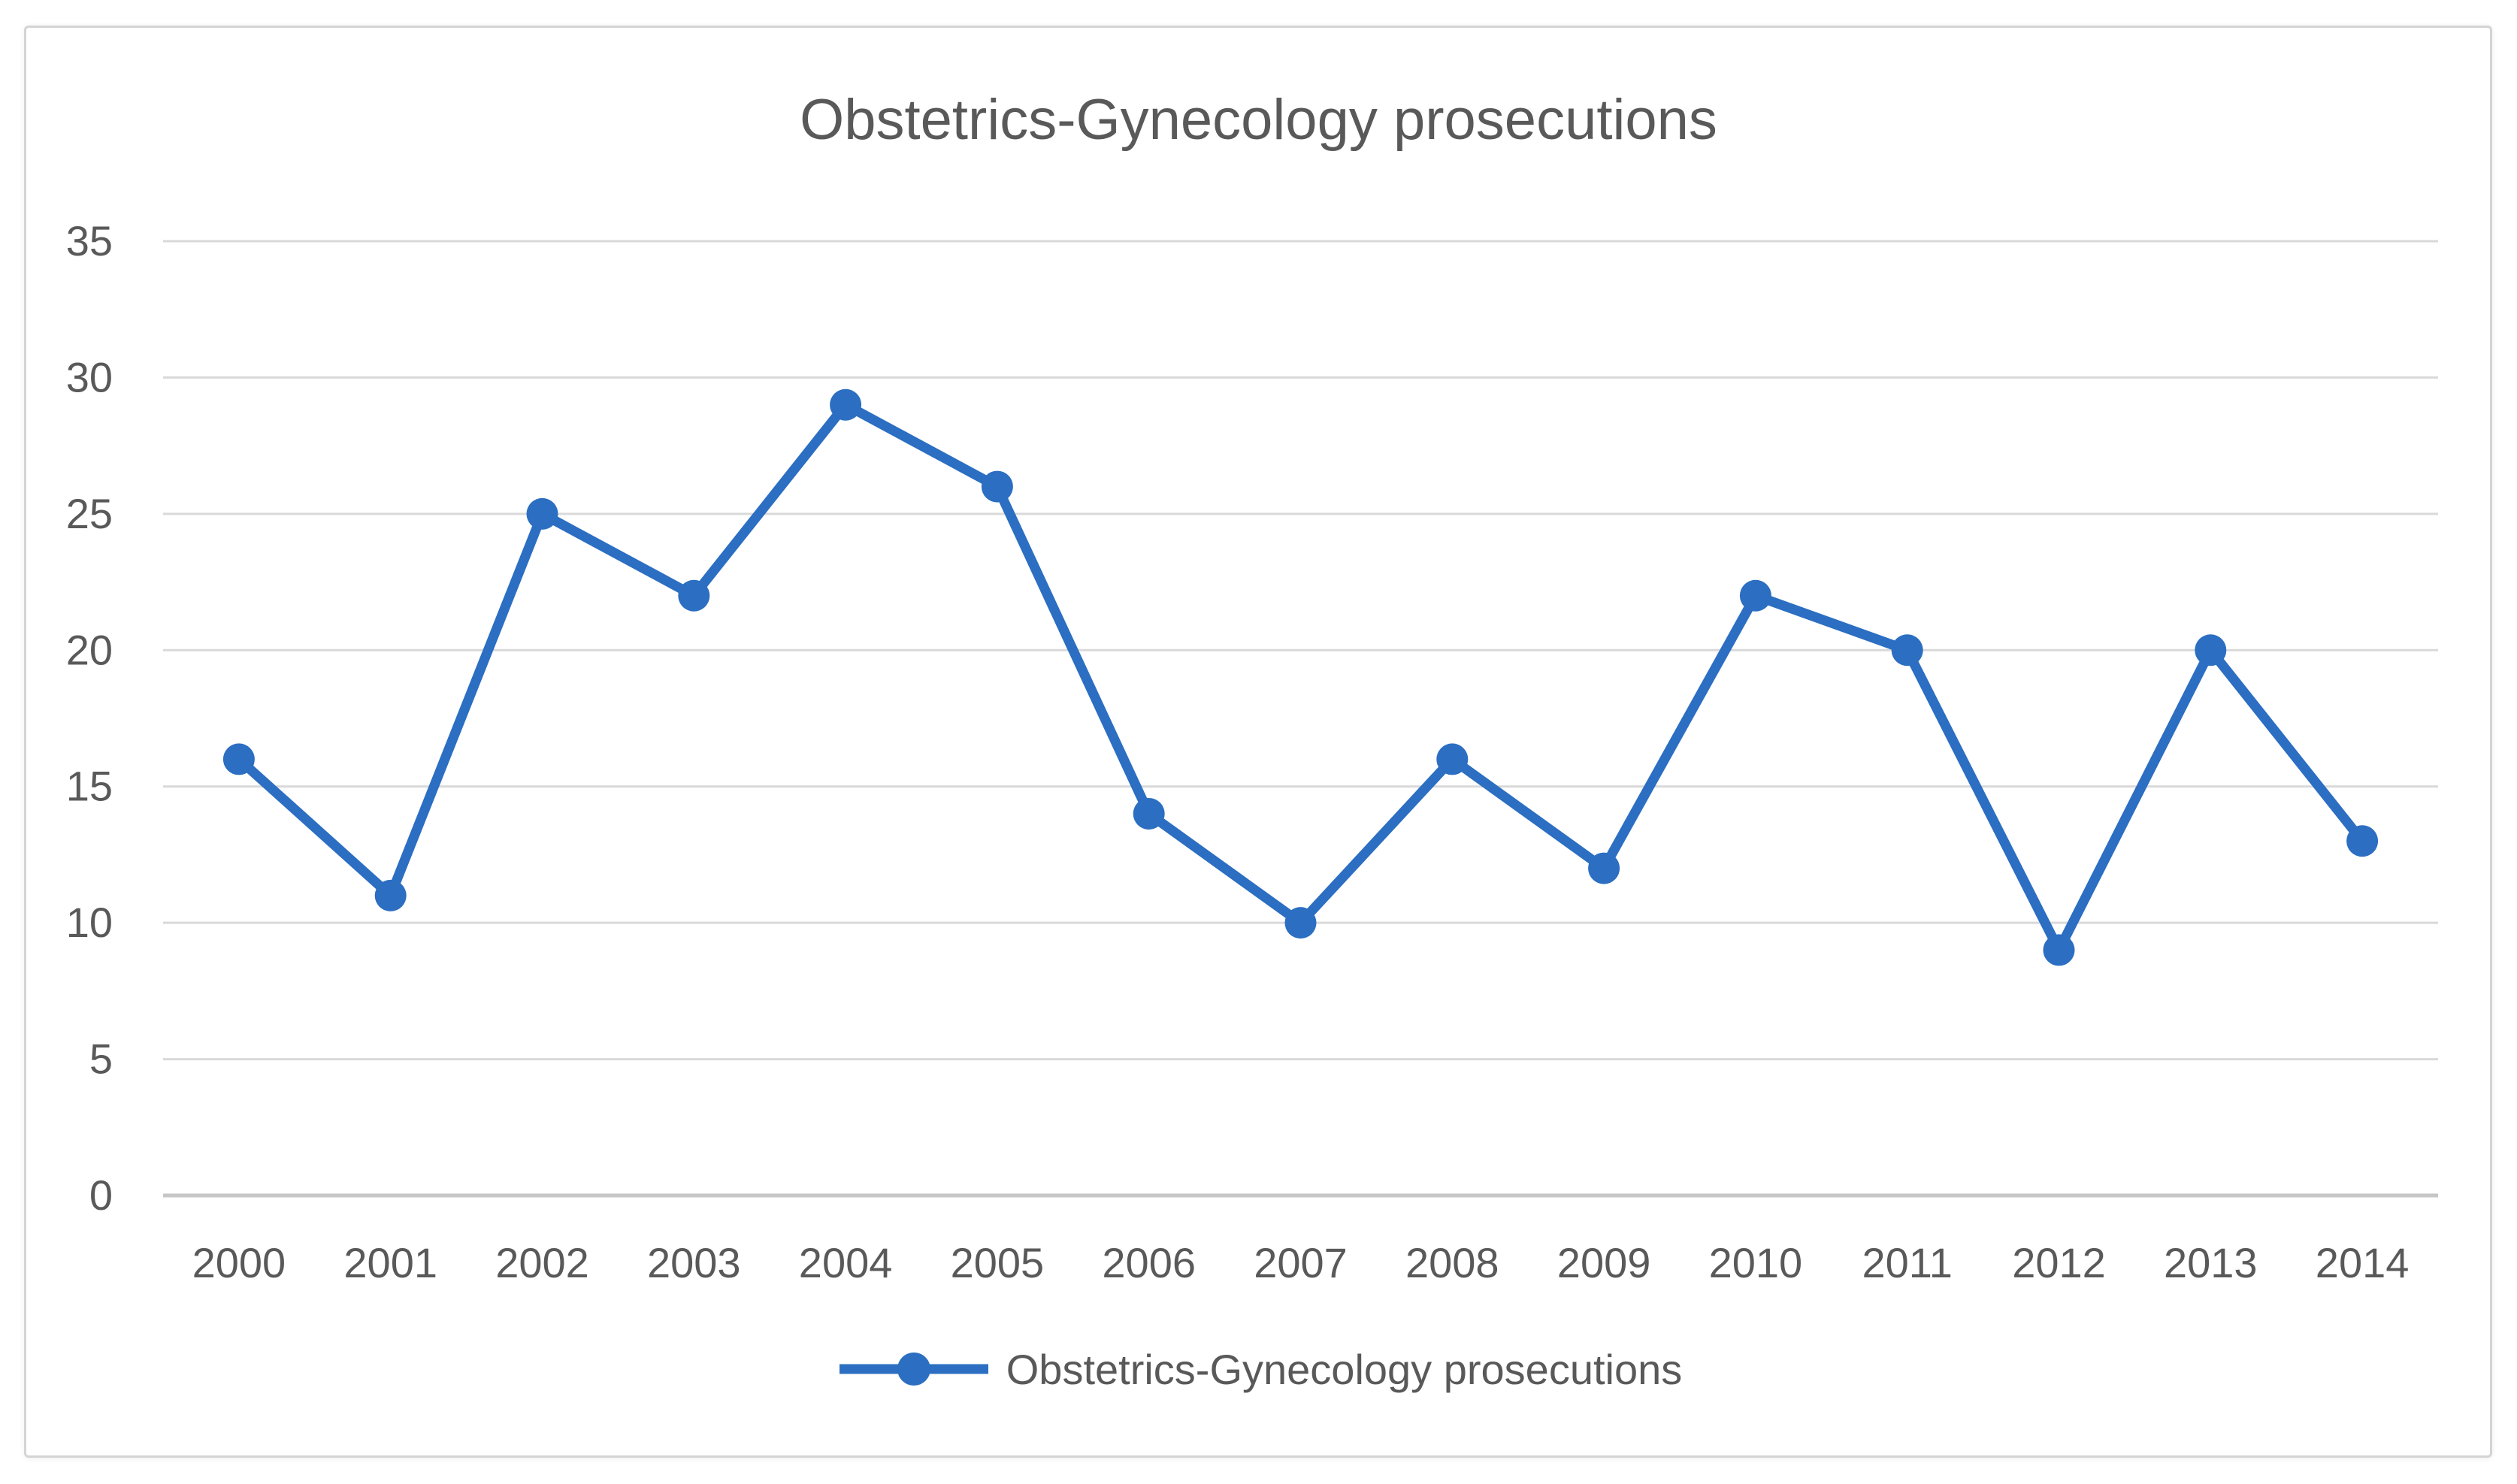 This screenshot has width=2517, height=1484. What do you see at coordinates (694, 1262) in the screenshot?
I see `x-tick-label: 2003` at bounding box center [694, 1262].